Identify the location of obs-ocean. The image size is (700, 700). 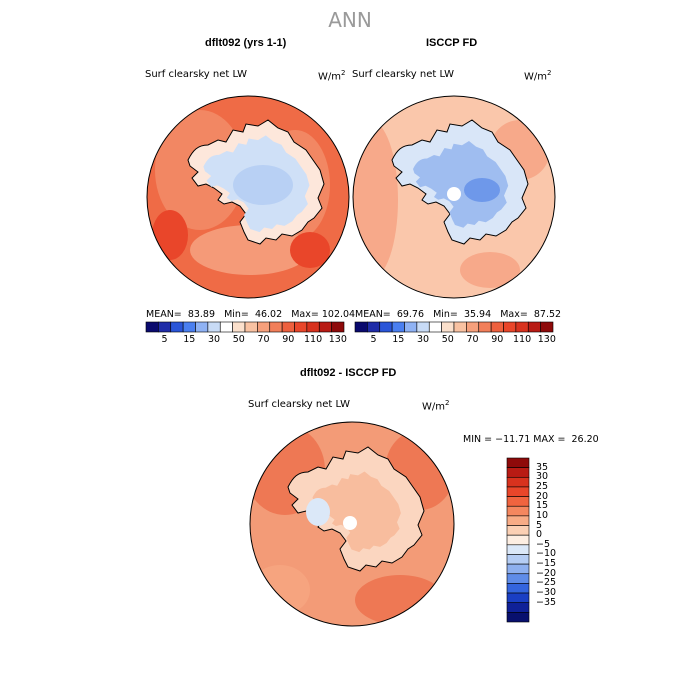
(454, 197).